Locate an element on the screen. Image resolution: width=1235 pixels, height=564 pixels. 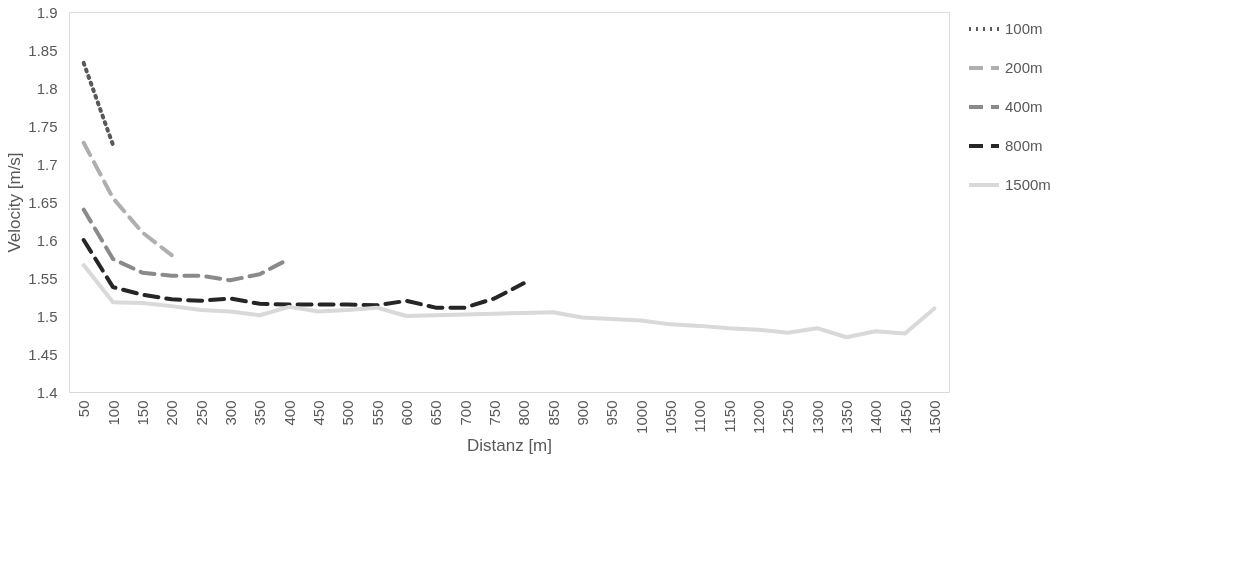
y-tick-label: 1.9 is located at coordinates (47, 12).